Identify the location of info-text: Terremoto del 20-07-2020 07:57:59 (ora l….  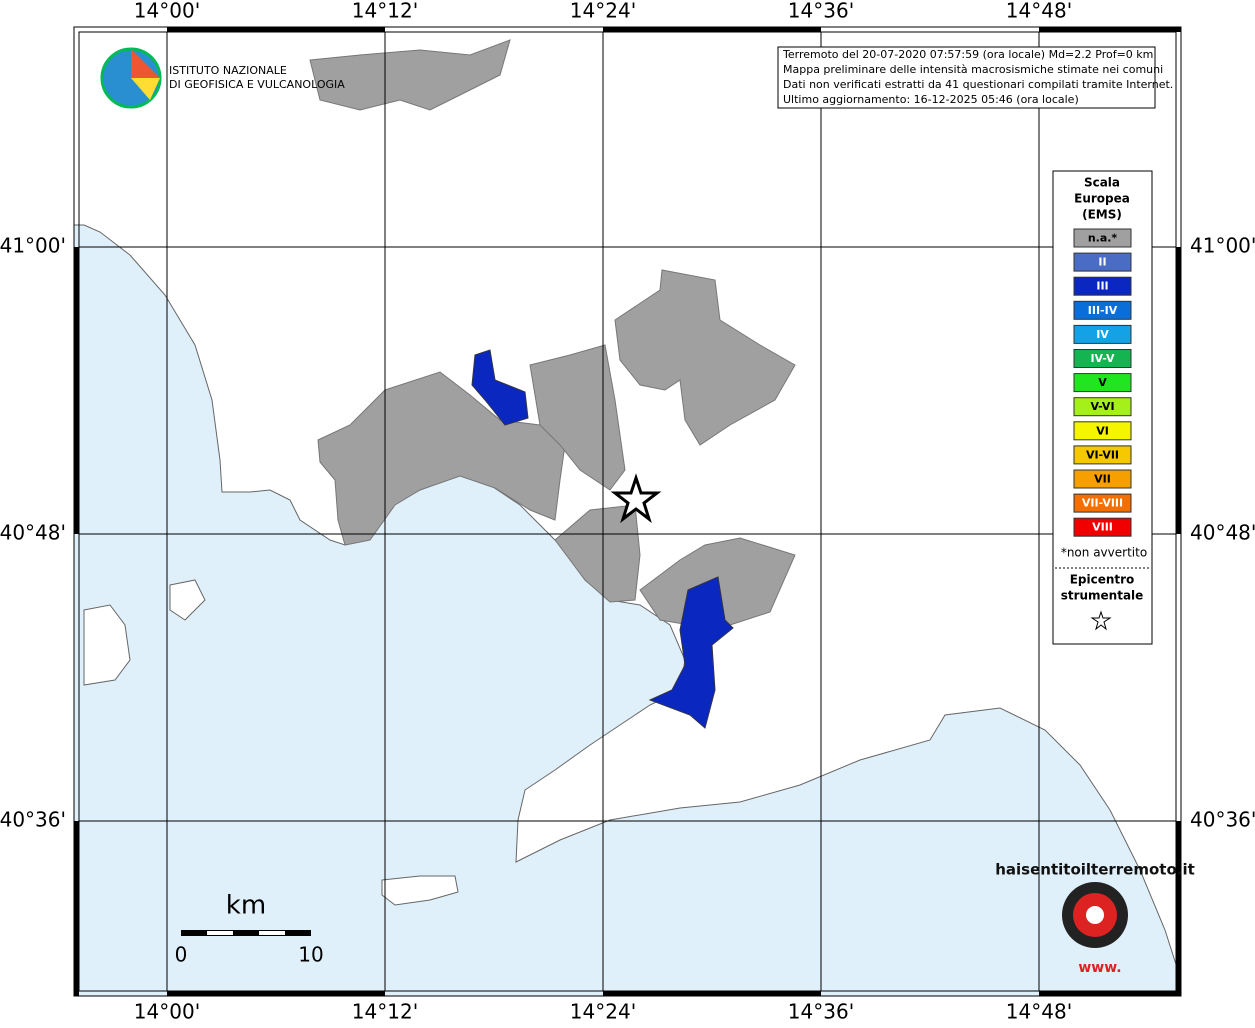
(977, 77).